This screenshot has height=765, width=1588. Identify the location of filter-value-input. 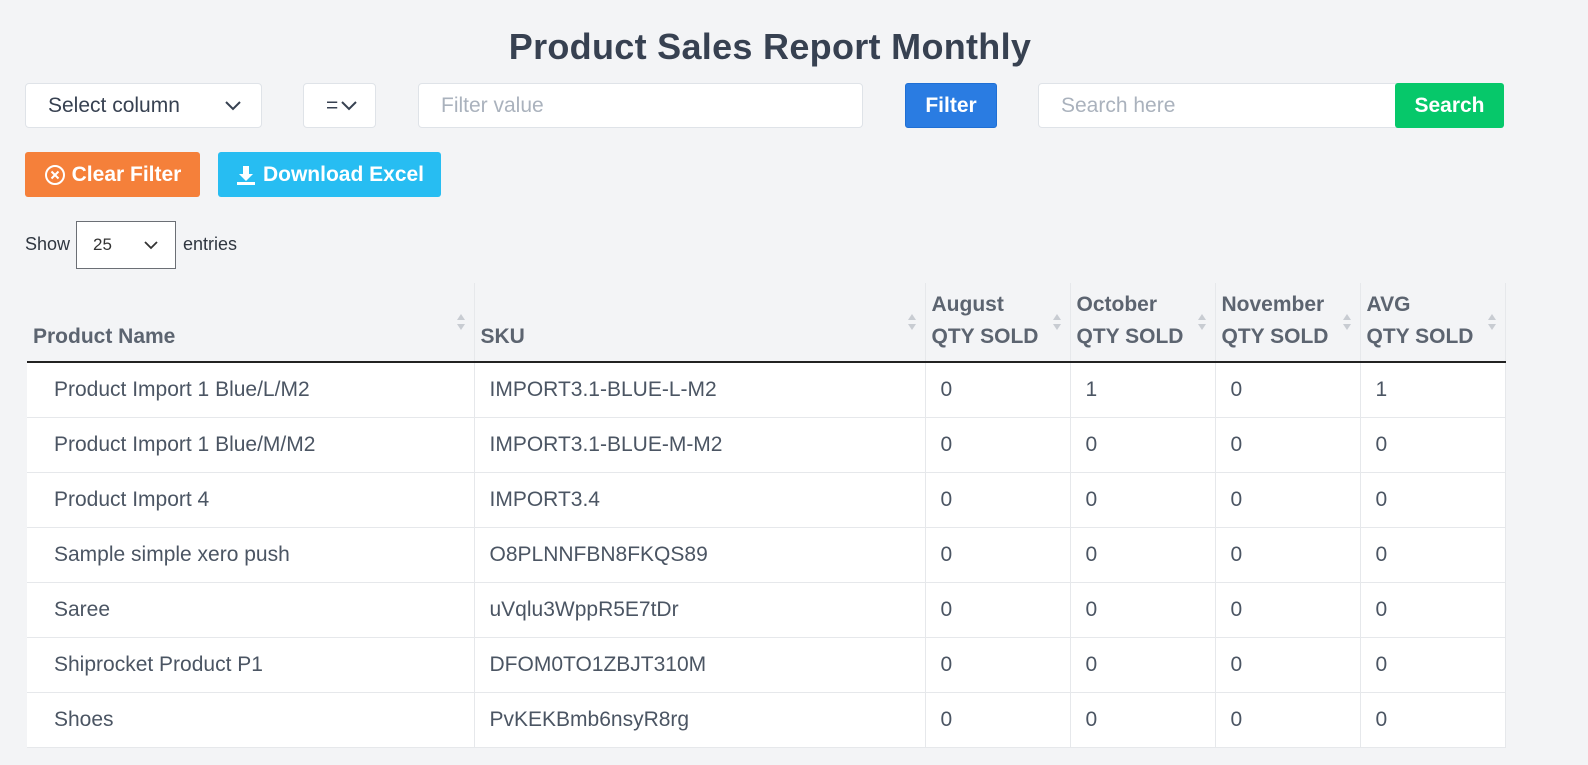
(640, 105).